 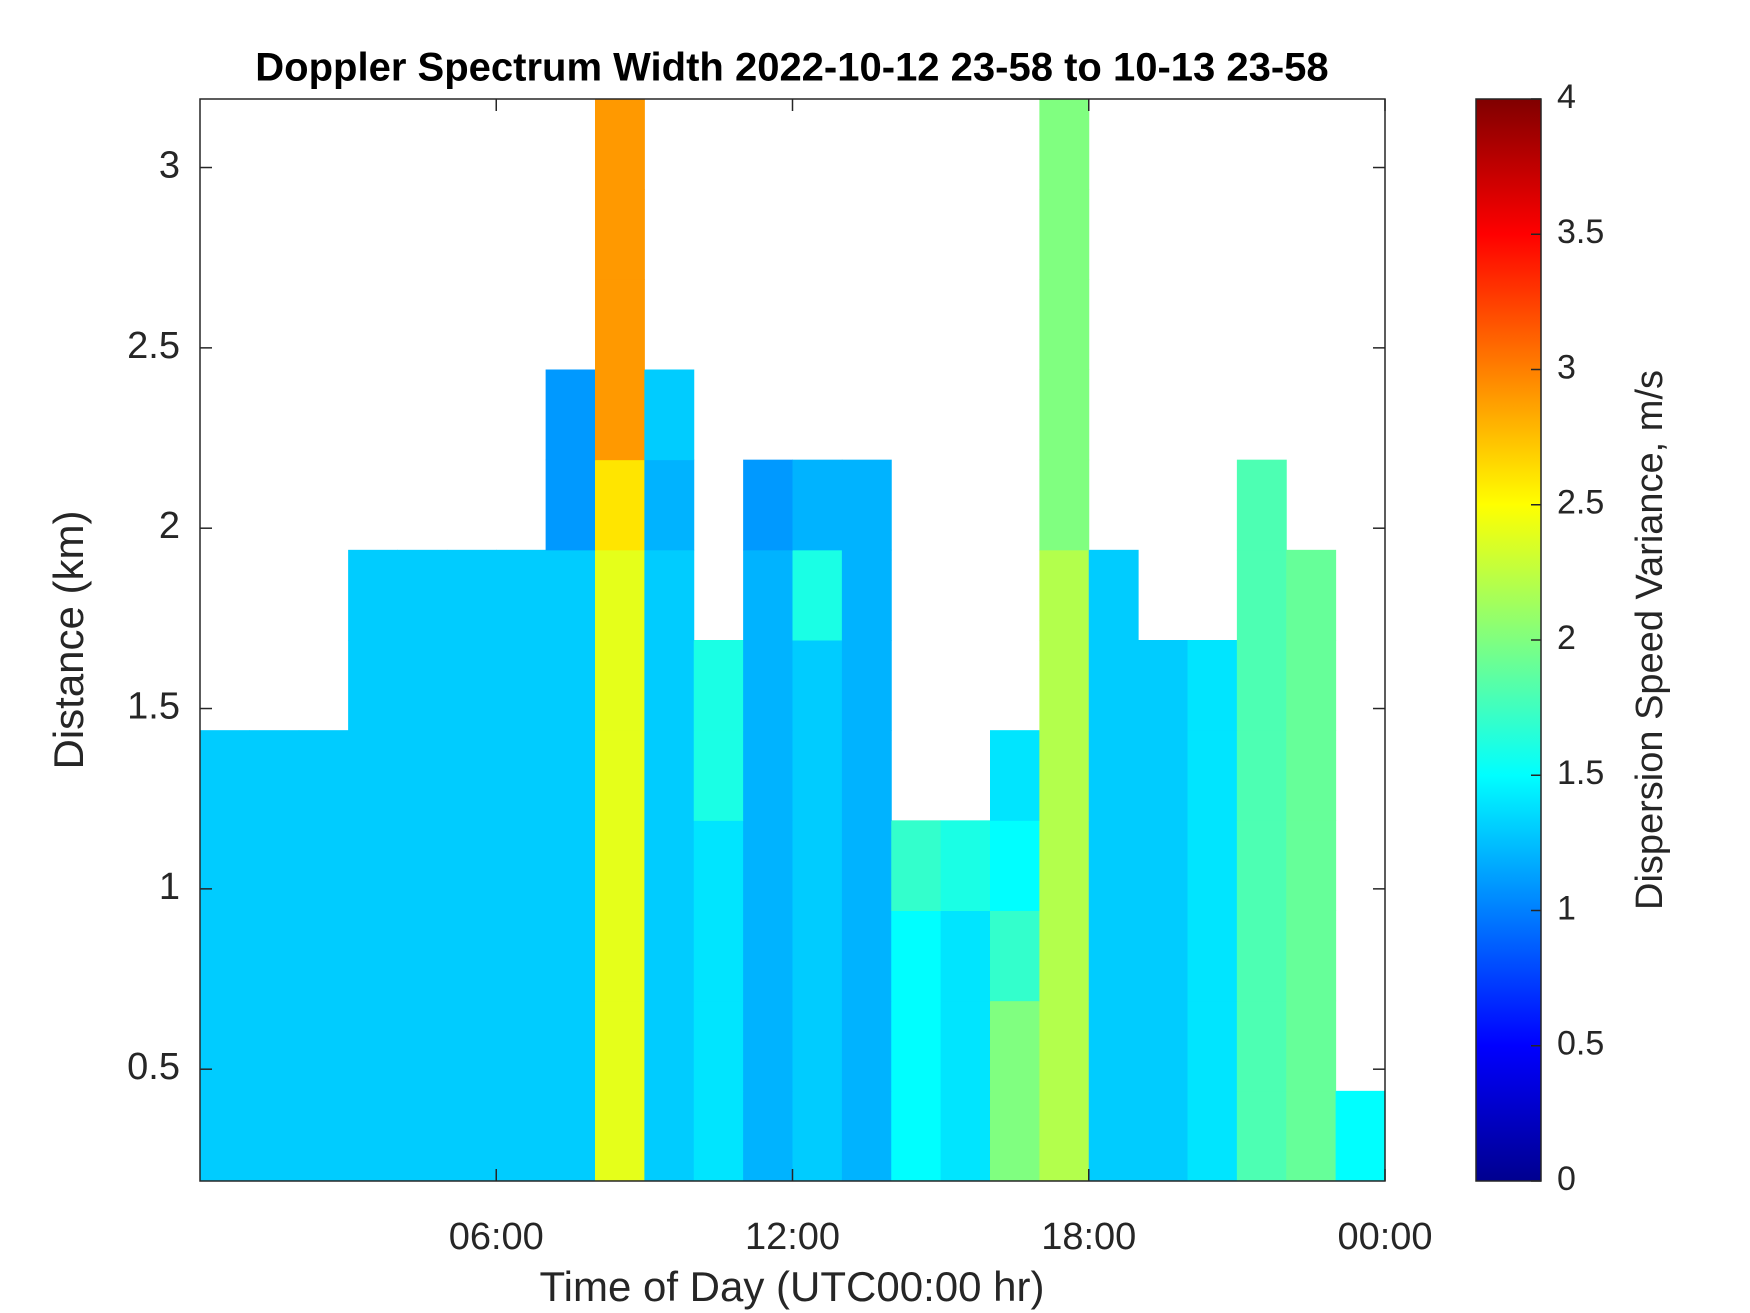 I want to click on x-tick-label: 06:00, so click(x=496, y=1237).